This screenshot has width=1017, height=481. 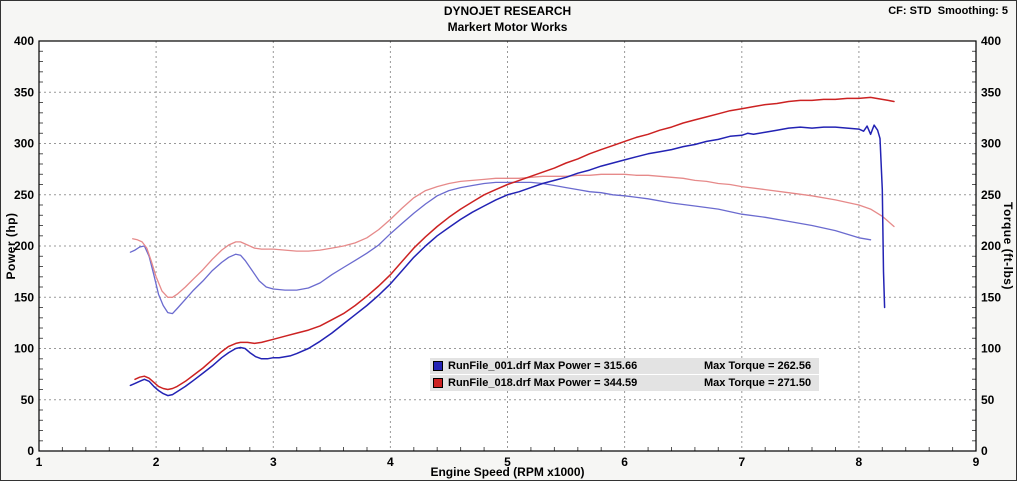 I want to click on x-tick-label: 7, so click(x=741, y=462).